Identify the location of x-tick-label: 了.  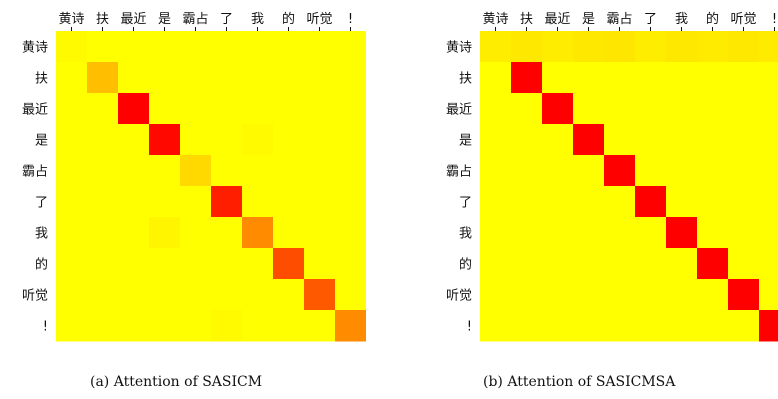
(650, 19).